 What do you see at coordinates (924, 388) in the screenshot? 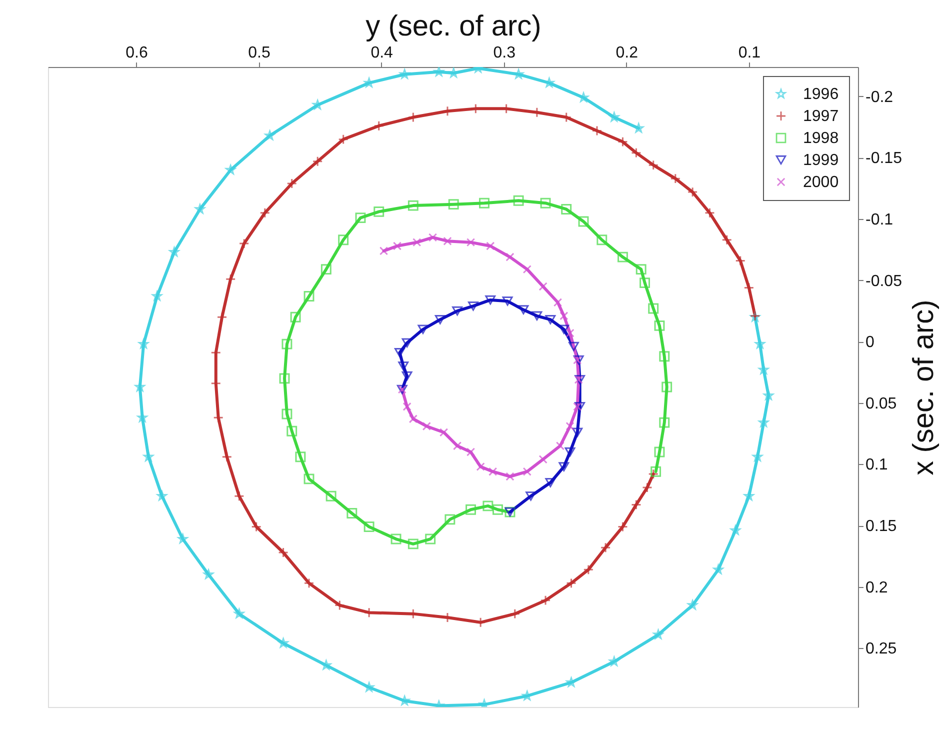
I see `y-axis-title: x (sec. of arc)` at bounding box center [924, 388].